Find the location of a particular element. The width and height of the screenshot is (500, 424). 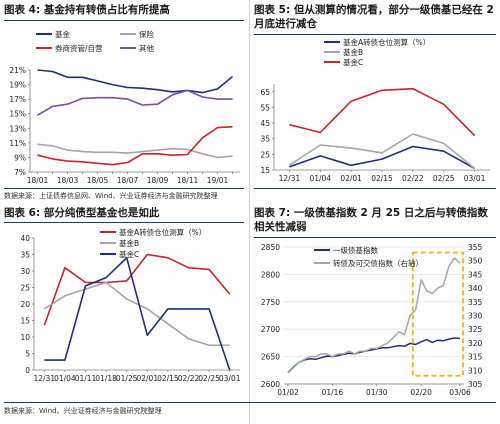

y-tick-label: 2800 is located at coordinates (270, 274).